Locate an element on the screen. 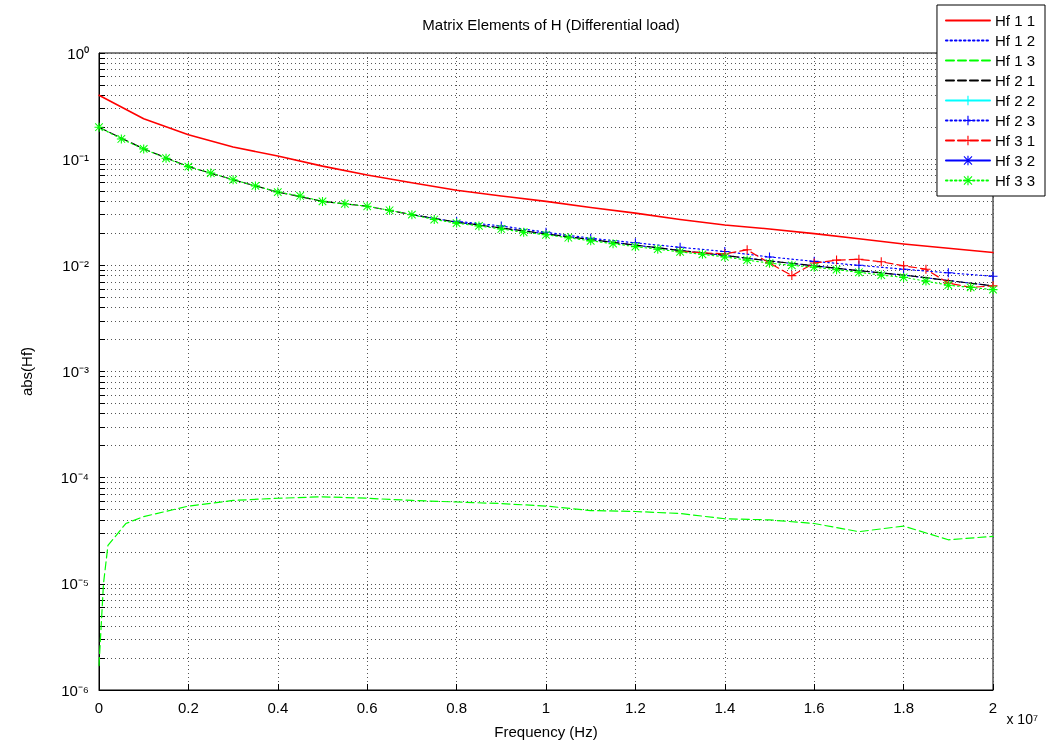 The width and height of the screenshot is (1050, 744). y-axis-title: abs(Hf) is located at coordinates (26, 371).